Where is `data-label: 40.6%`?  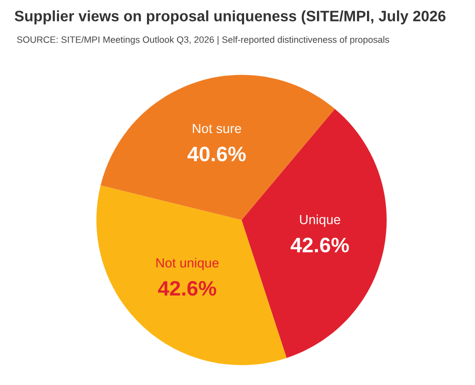 data-label: 40.6% is located at coordinates (217, 154).